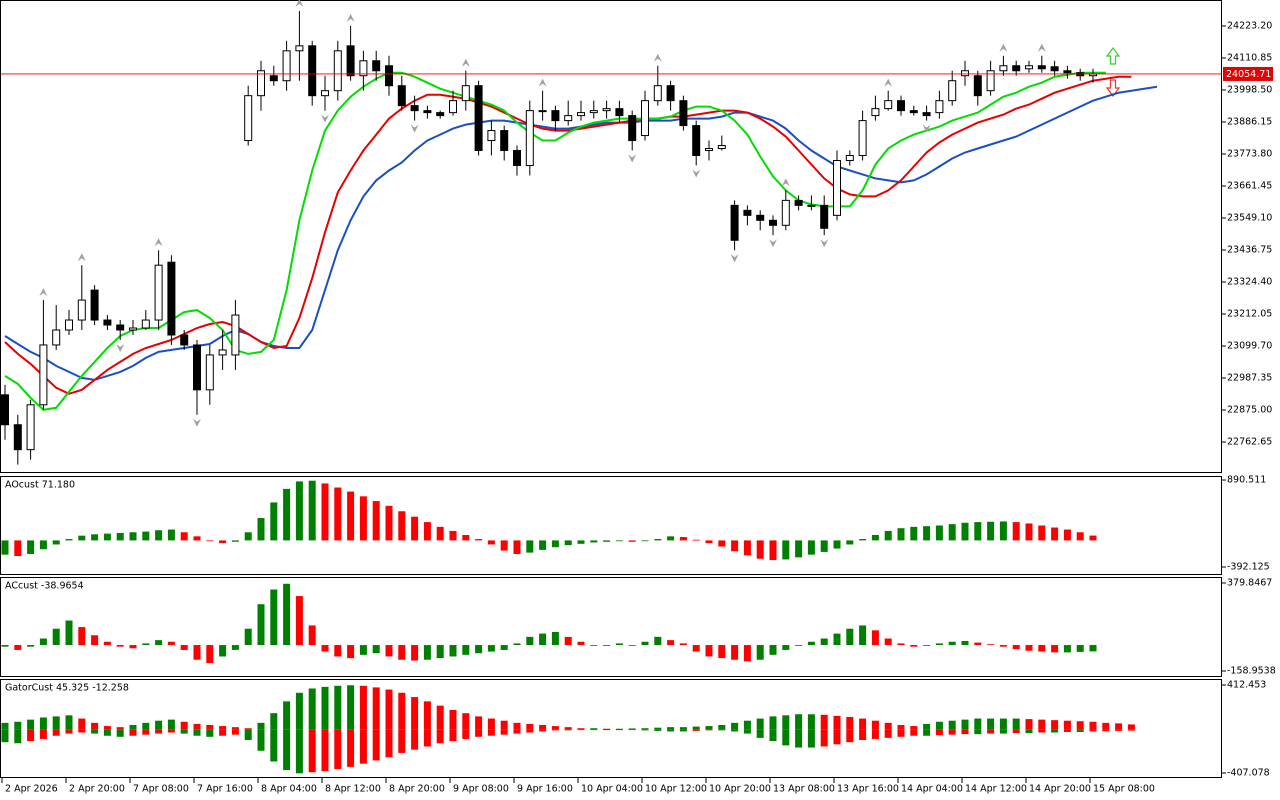  Describe the element at coordinates (804, 789) in the screenshot. I see `x-tick-label: 13 Apr 08:00` at that location.